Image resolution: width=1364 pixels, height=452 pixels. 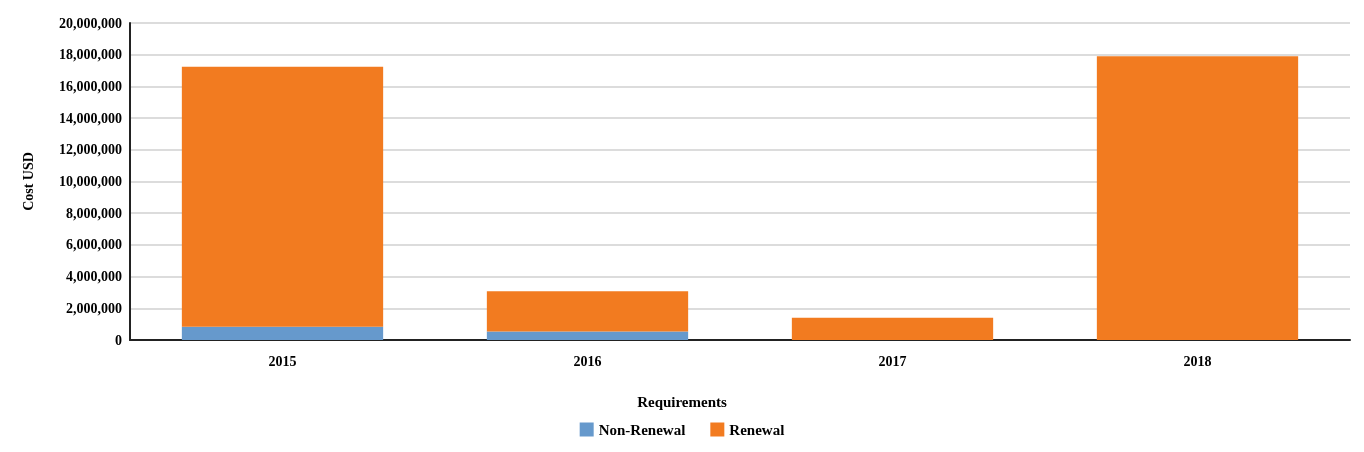 What do you see at coordinates (1197, 361) in the screenshot?
I see `x-tick-label: 2018` at bounding box center [1197, 361].